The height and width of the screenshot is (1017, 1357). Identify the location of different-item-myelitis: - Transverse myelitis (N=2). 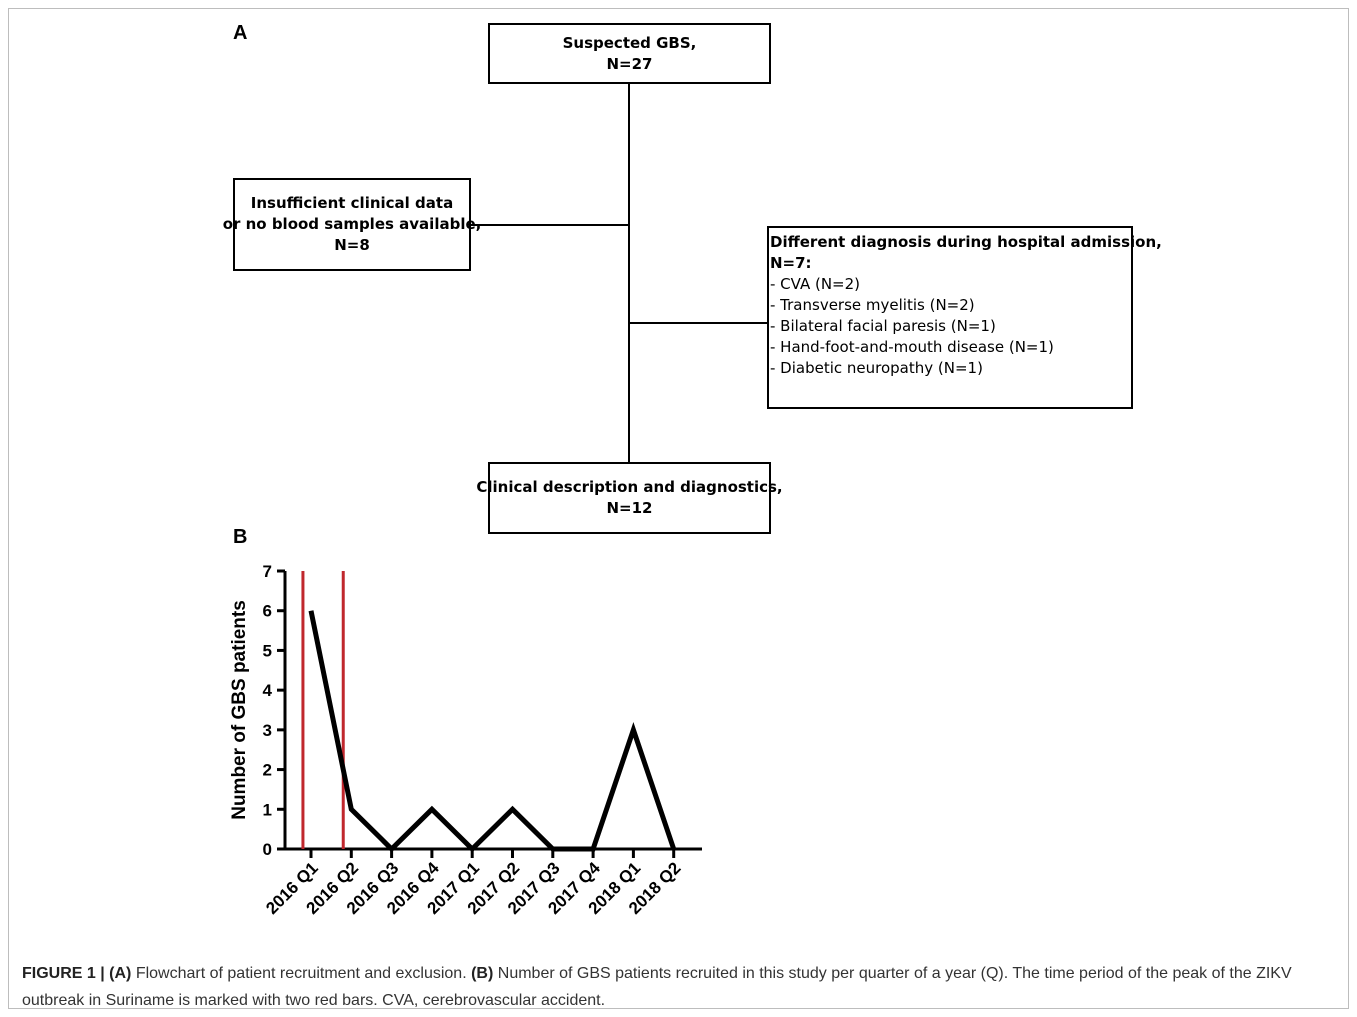
(872, 305).